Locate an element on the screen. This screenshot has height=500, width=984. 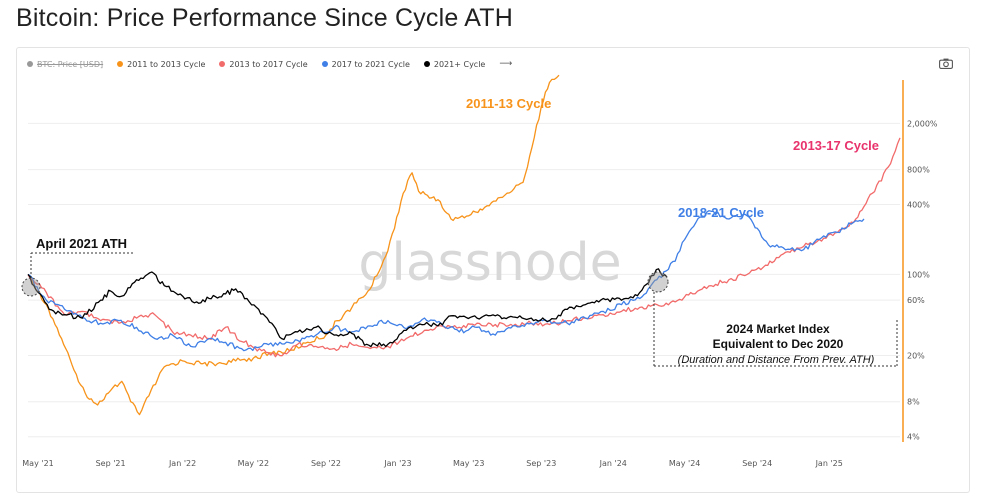
arrow-right-icon: ⟶ is located at coordinates (506, 64).